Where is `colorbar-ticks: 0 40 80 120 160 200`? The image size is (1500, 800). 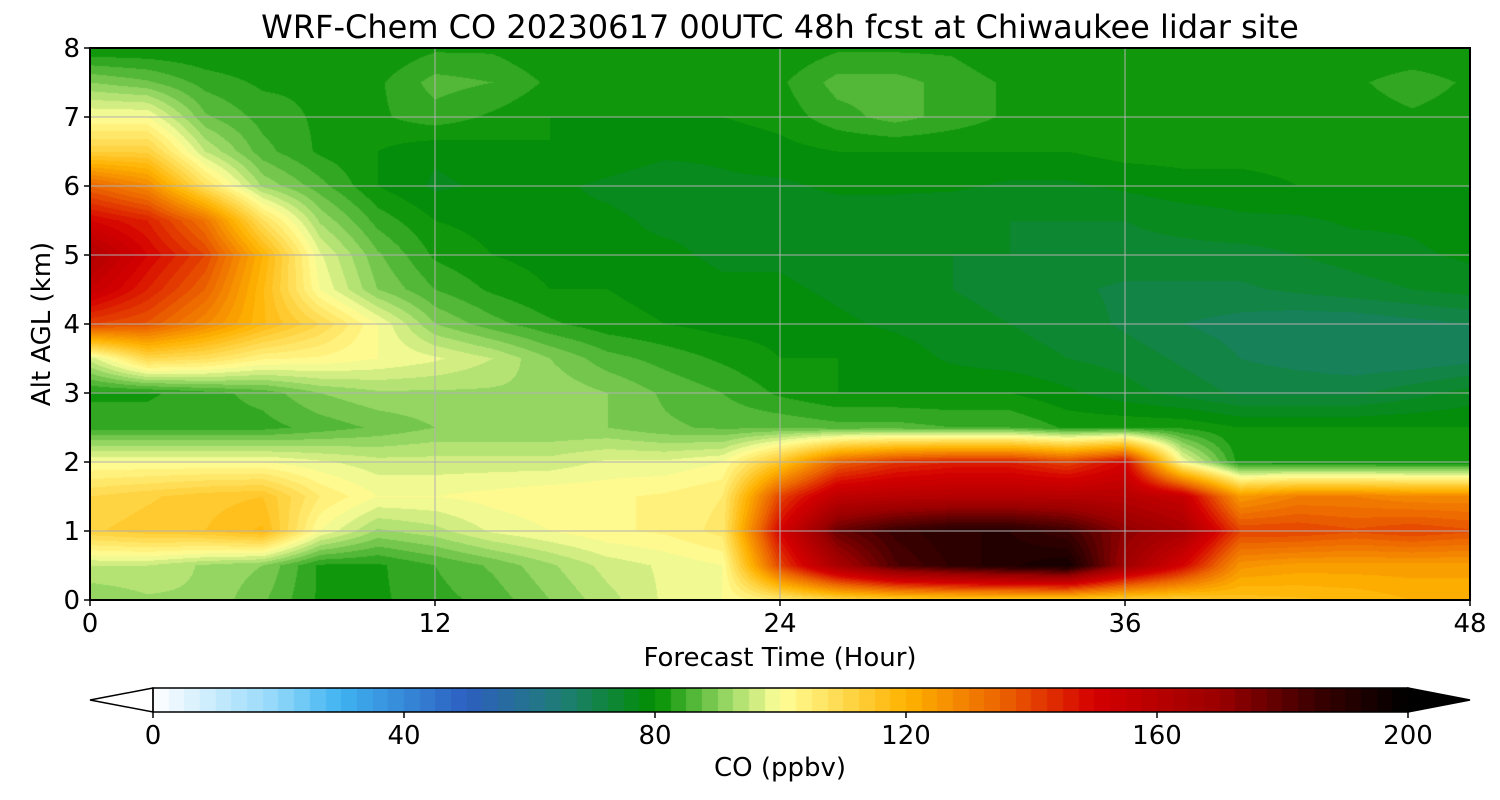
colorbar-ticks: 0 40 80 120 160 200 is located at coordinates (789, 731).